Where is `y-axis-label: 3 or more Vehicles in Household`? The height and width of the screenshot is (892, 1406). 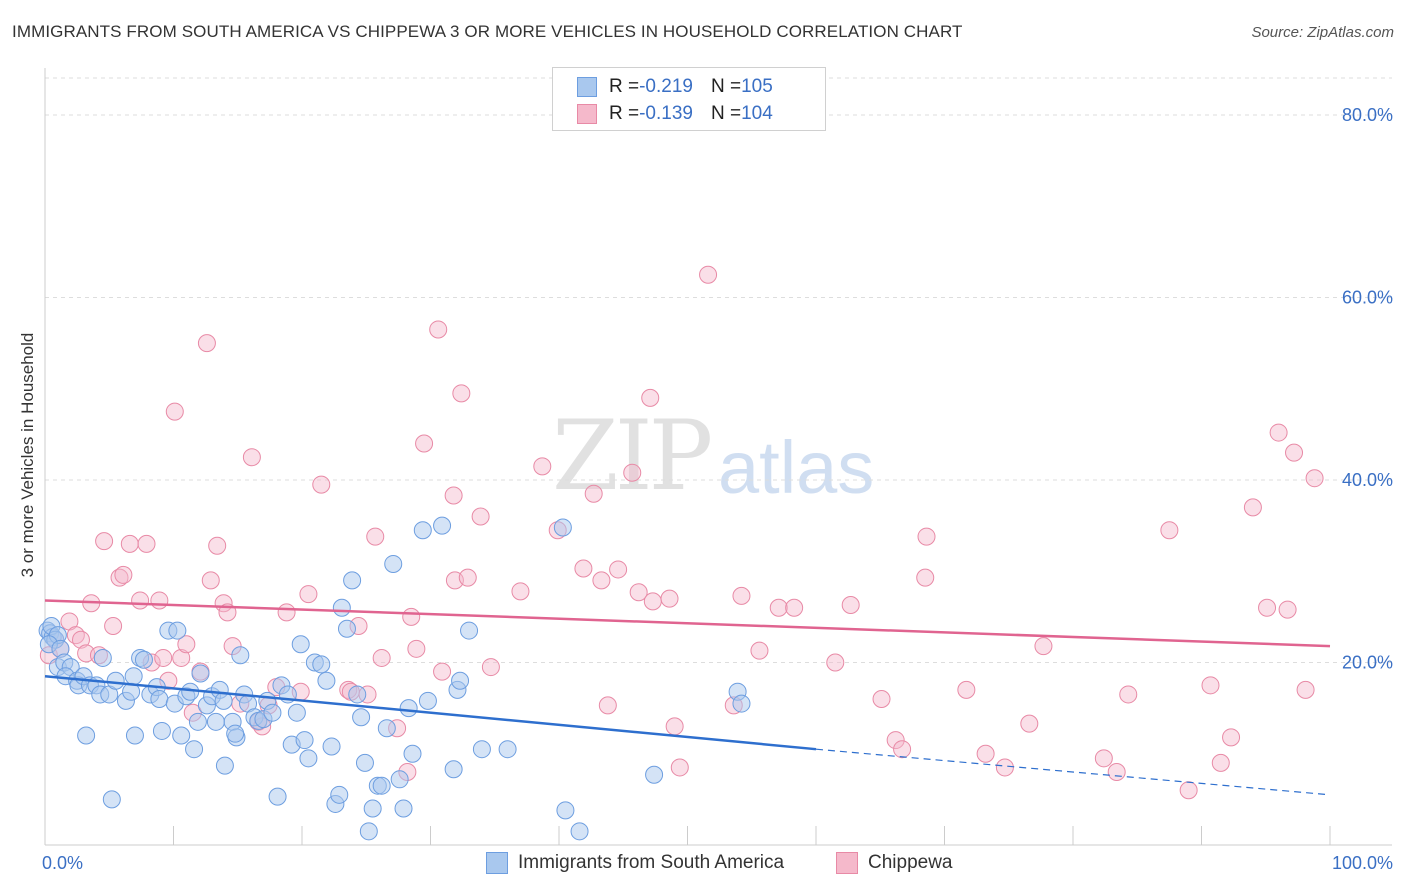 y-axis-label: 3 or more Vehicles in Household is located at coordinates (27, 455).